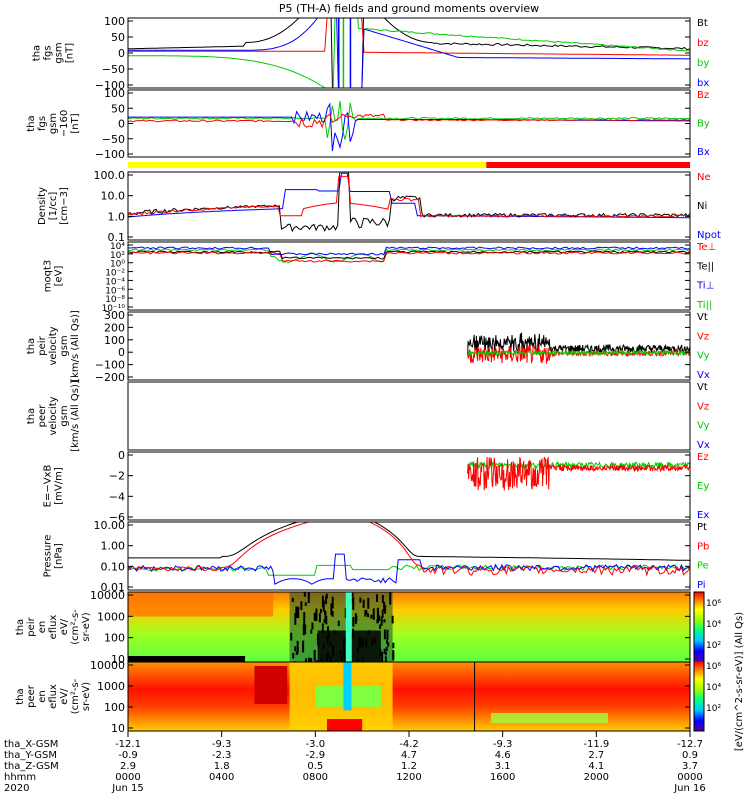  I want to click on x-row-value: 0000, so click(689, 777).